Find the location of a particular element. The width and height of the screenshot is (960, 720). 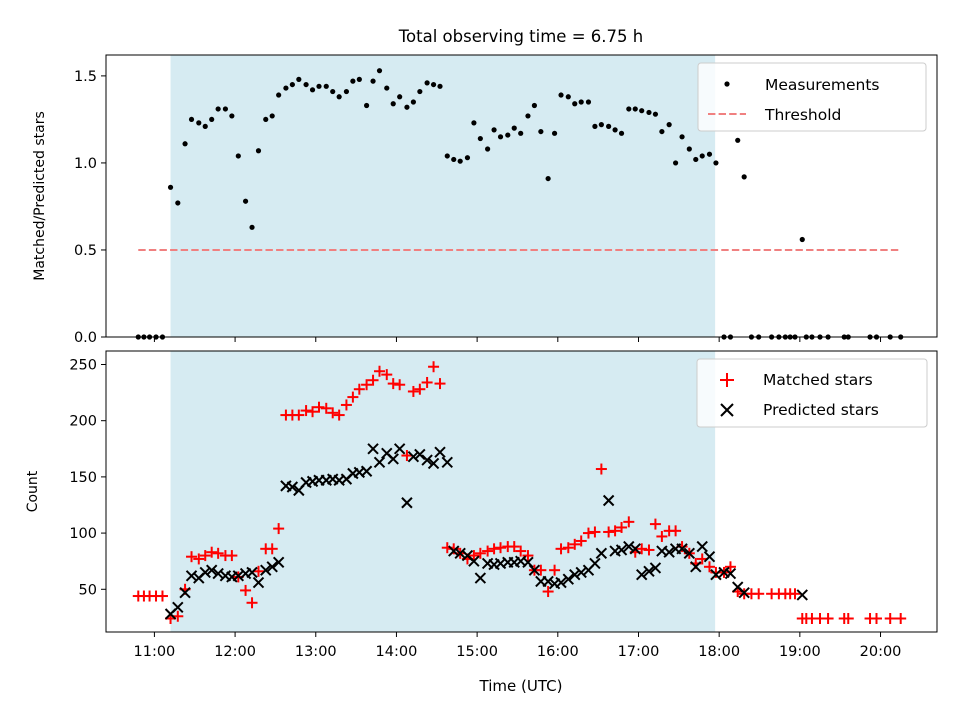

x-tick-label: 19:00 is located at coordinates (800, 652).